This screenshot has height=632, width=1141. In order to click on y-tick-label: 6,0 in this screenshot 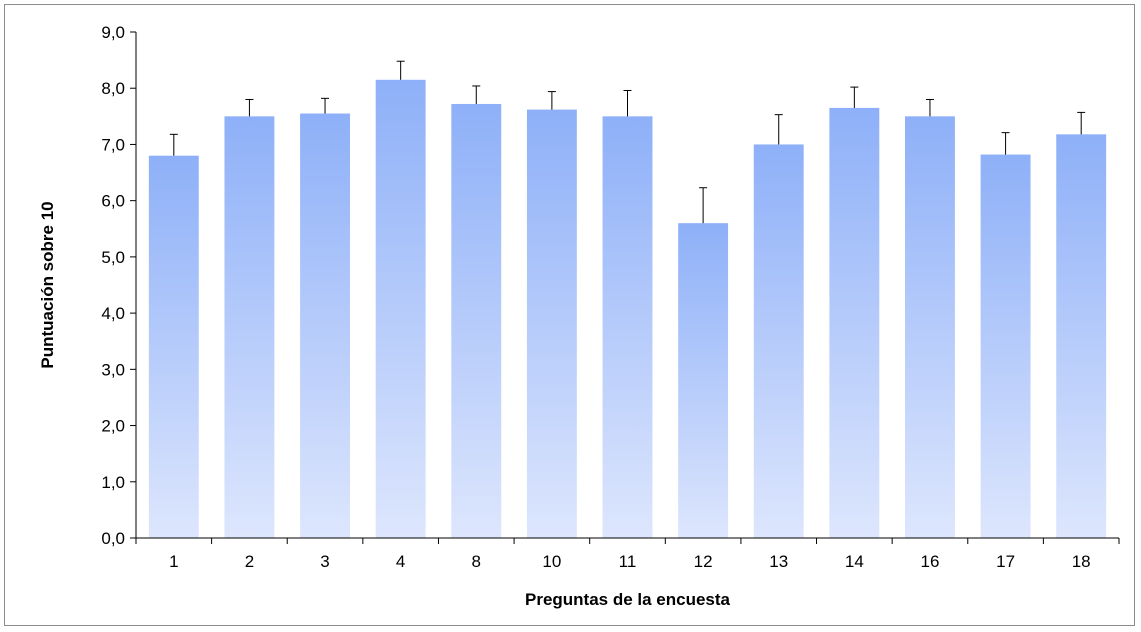, I will do `click(113, 201)`.